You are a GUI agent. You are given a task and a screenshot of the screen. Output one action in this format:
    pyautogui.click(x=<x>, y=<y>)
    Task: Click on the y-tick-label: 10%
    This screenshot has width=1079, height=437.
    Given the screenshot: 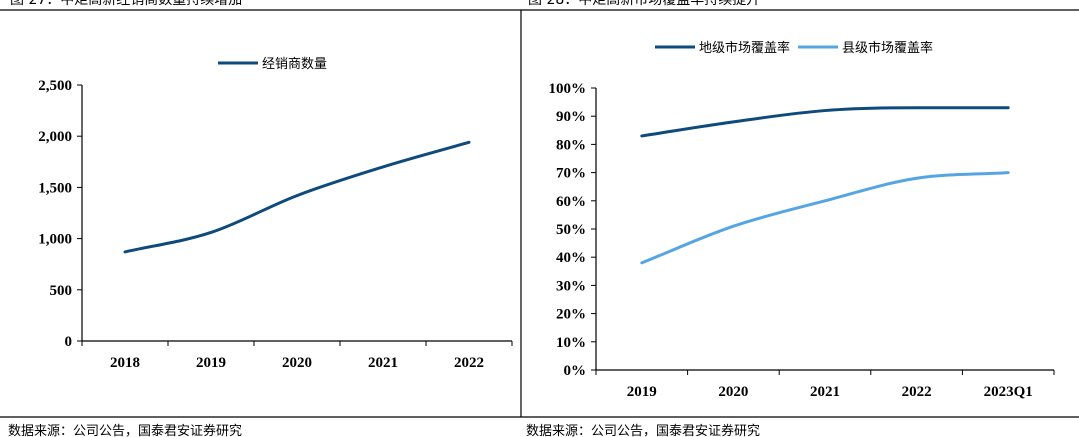 What is the action you would take?
    pyautogui.click(x=571, y=343)
    